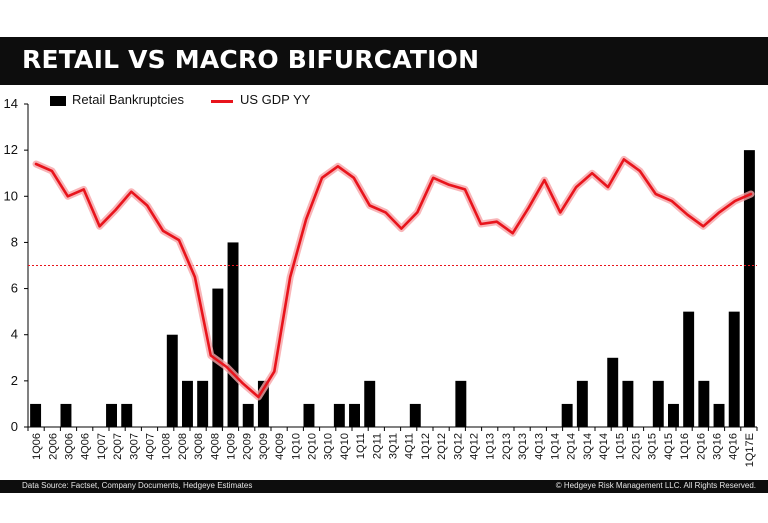  Describe the element at coordinates (491, 446) in the screenshot. I see `x-tick-label: 1Q13` at that location.